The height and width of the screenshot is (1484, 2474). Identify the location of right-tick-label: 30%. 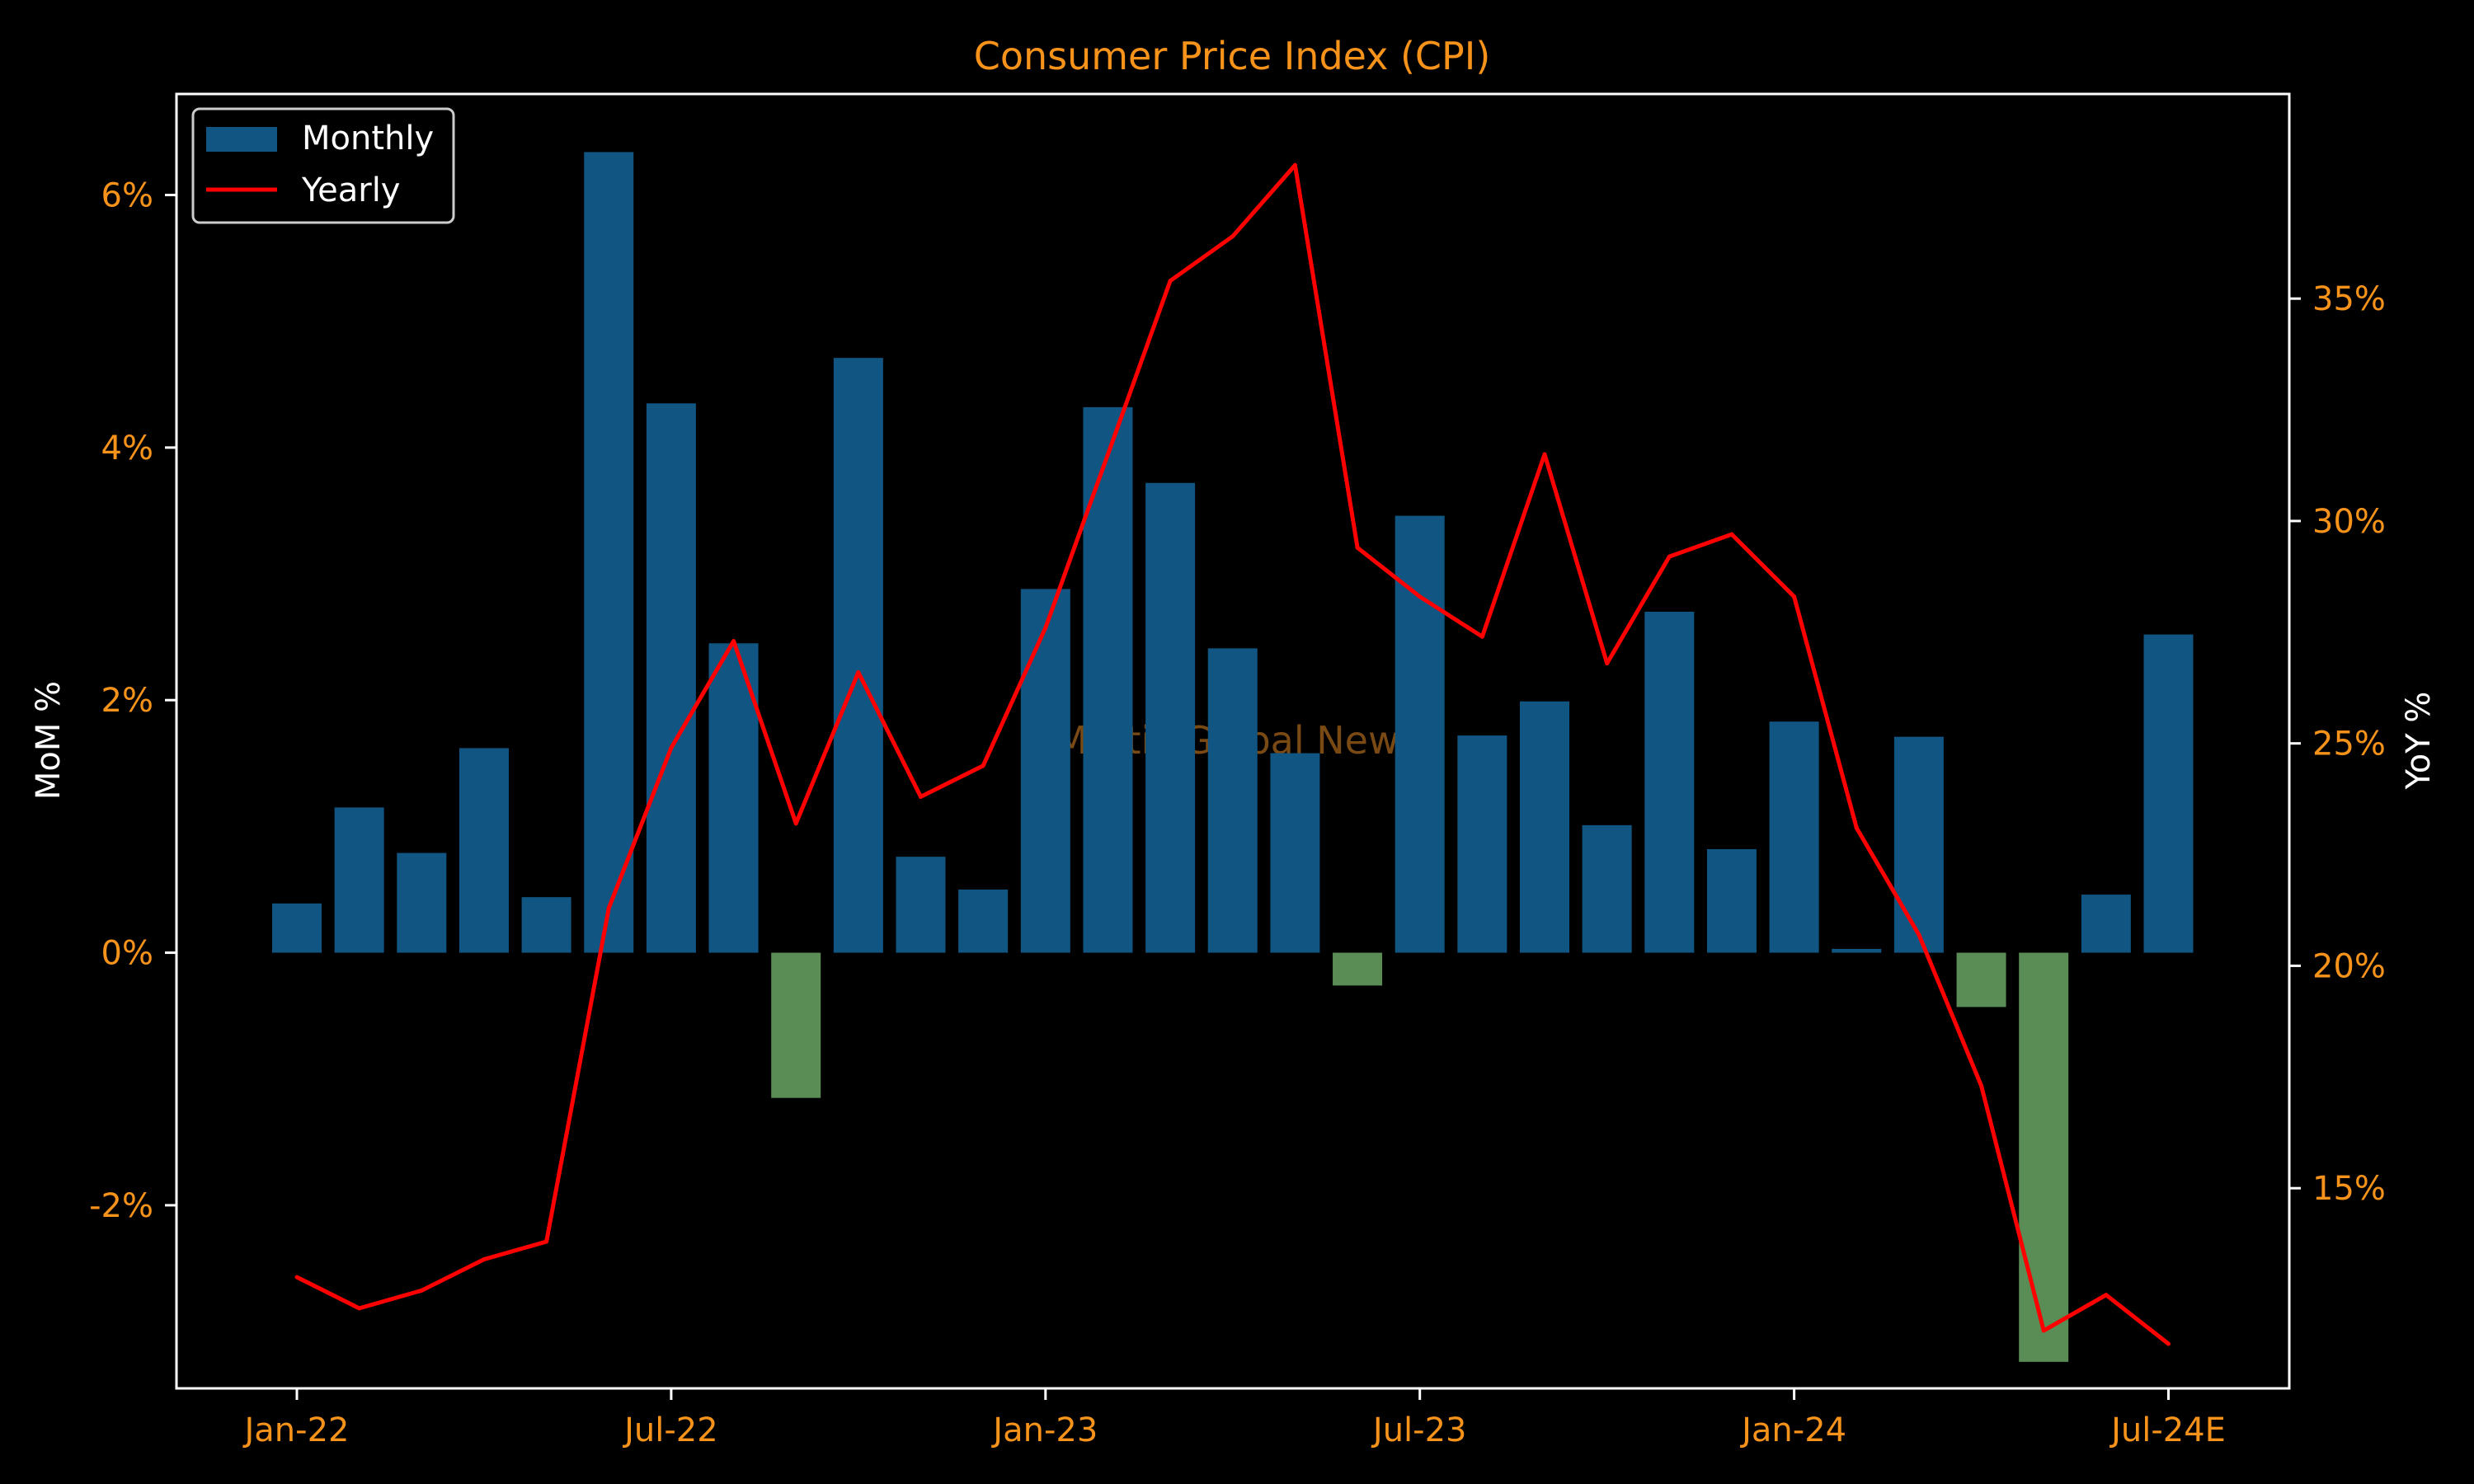
(2349, 522).